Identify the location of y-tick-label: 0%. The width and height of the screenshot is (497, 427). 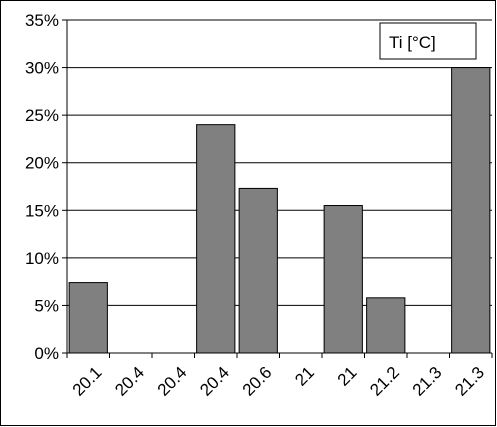
(46, 353).